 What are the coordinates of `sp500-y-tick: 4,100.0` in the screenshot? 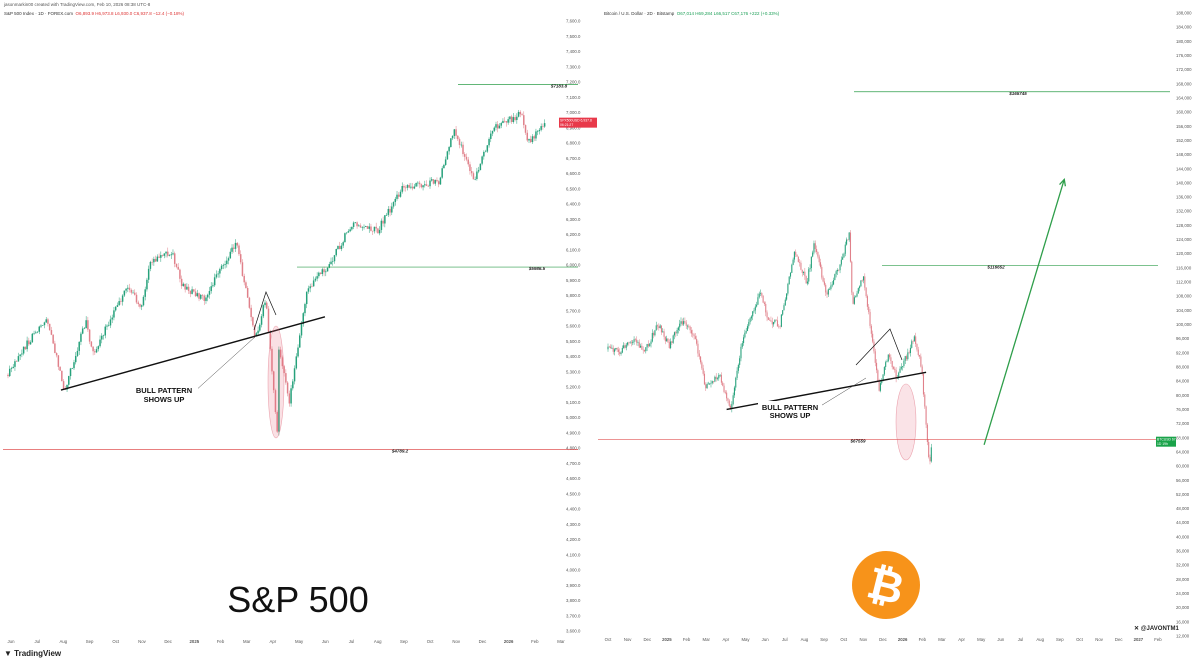 It's located at (573, 554).